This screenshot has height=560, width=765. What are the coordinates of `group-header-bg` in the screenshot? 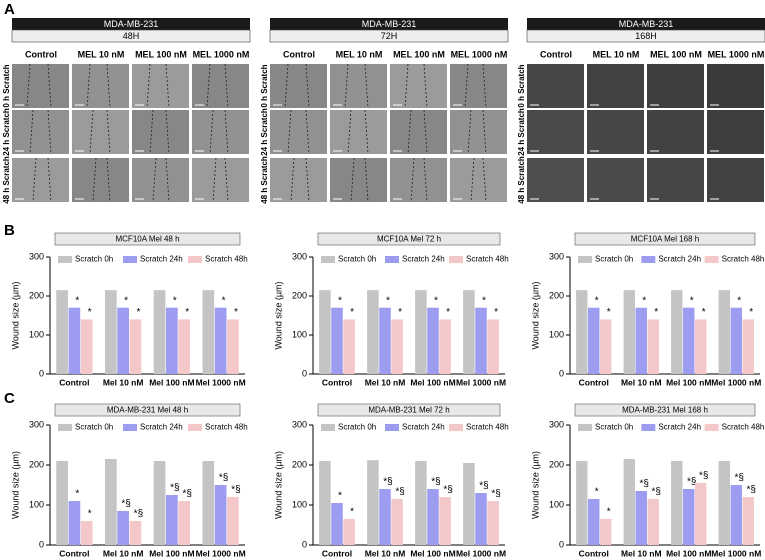 It's located at (131, 24).